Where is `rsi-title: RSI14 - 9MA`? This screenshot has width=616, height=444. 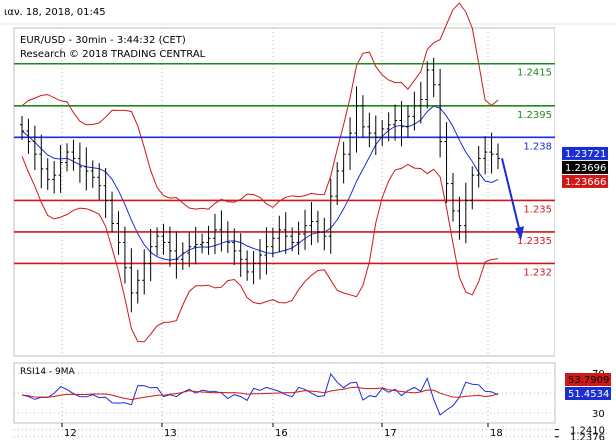
rsi-title: RSI14 - 9MA is located at coordinates (48, 372).